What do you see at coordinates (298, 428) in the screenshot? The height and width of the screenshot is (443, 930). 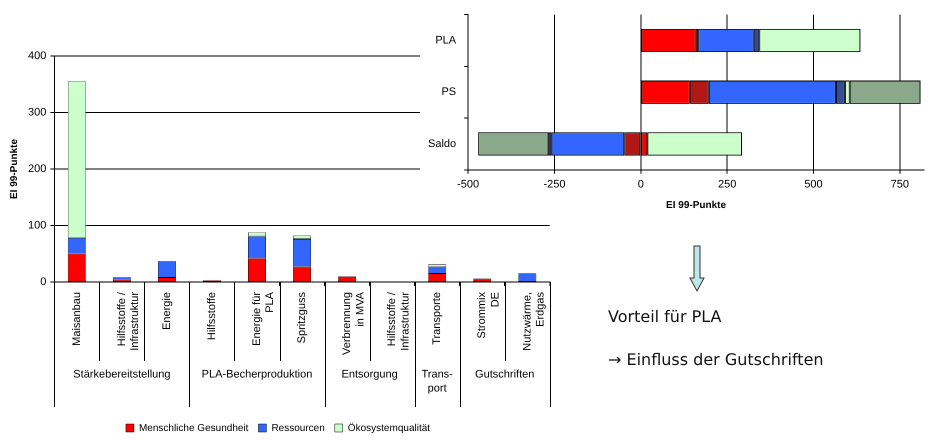 I see `legend-label: Ressourcen` at bounding box center [298, 428].